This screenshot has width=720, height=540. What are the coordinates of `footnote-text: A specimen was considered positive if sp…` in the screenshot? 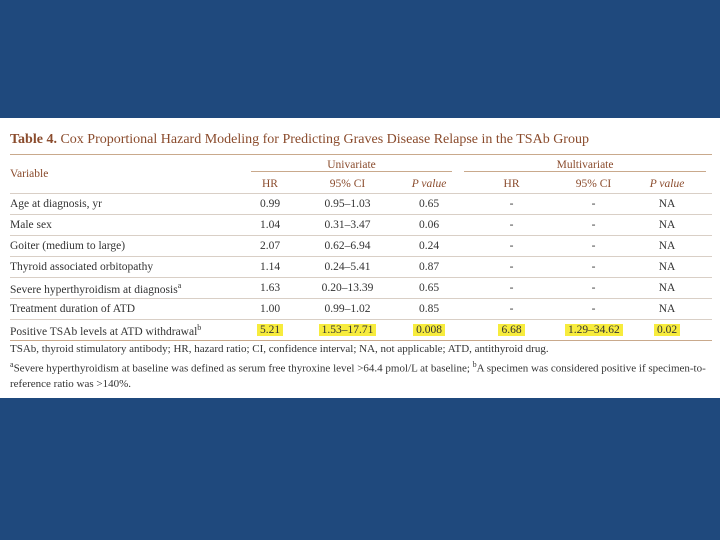 It's located at (358, 376).